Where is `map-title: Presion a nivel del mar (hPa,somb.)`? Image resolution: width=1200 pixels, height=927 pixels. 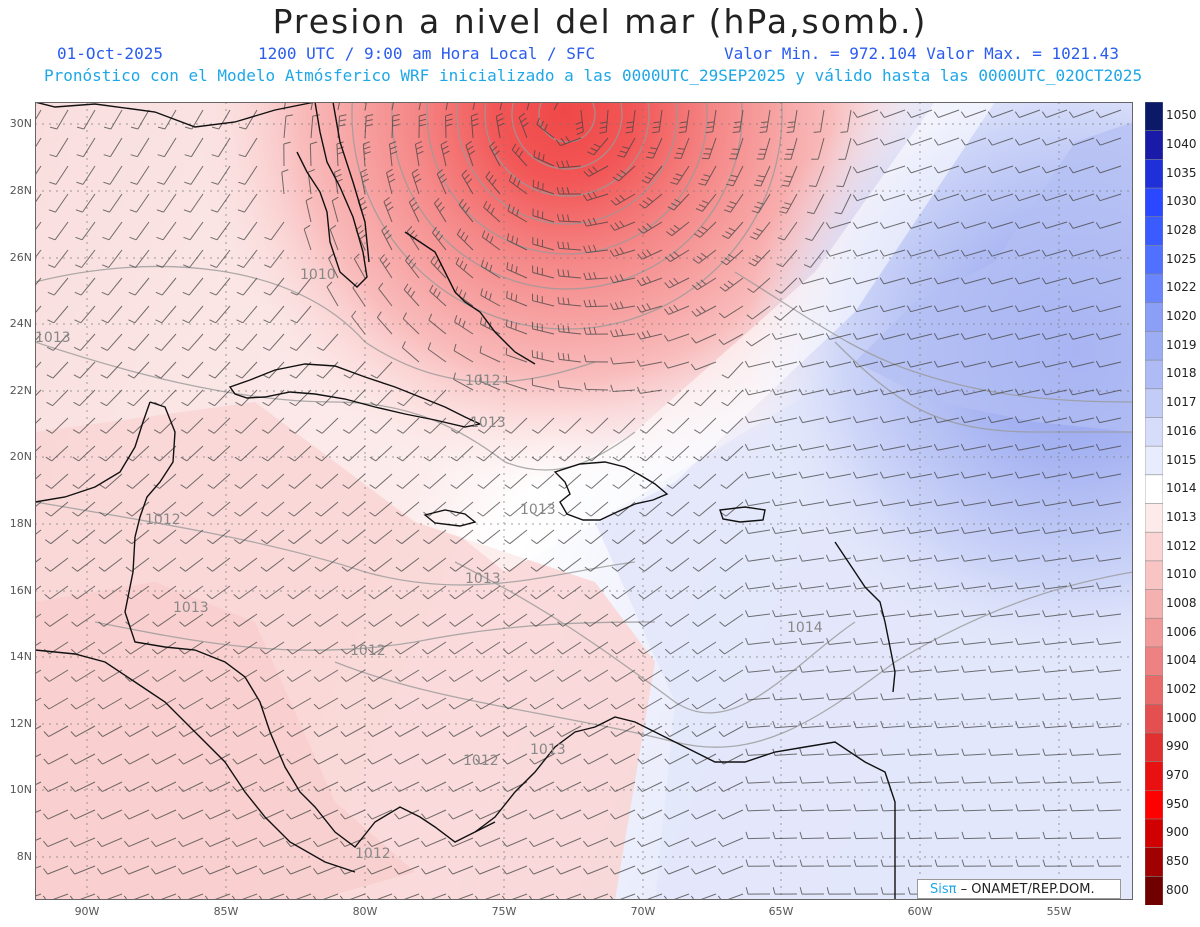 map-title: Presion a nivel del mar (hPa,somb.) is located at coordinates (600, 21).